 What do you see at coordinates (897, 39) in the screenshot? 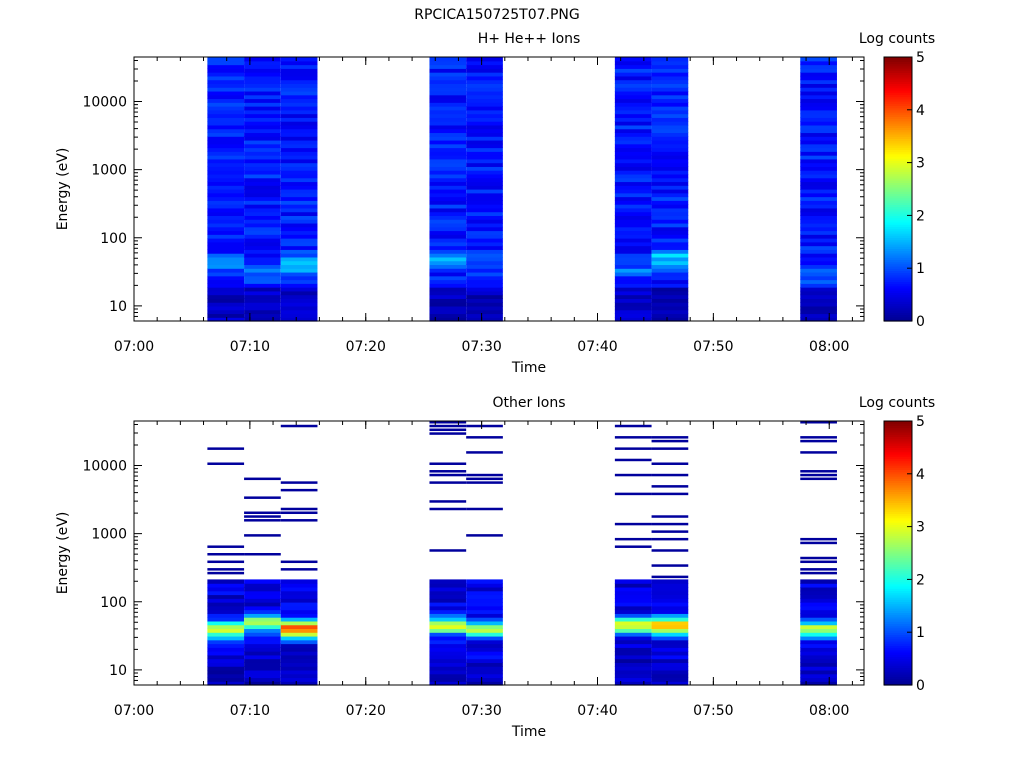
I see `colorbar-label: Log counts` at bounding box center [897, 39].